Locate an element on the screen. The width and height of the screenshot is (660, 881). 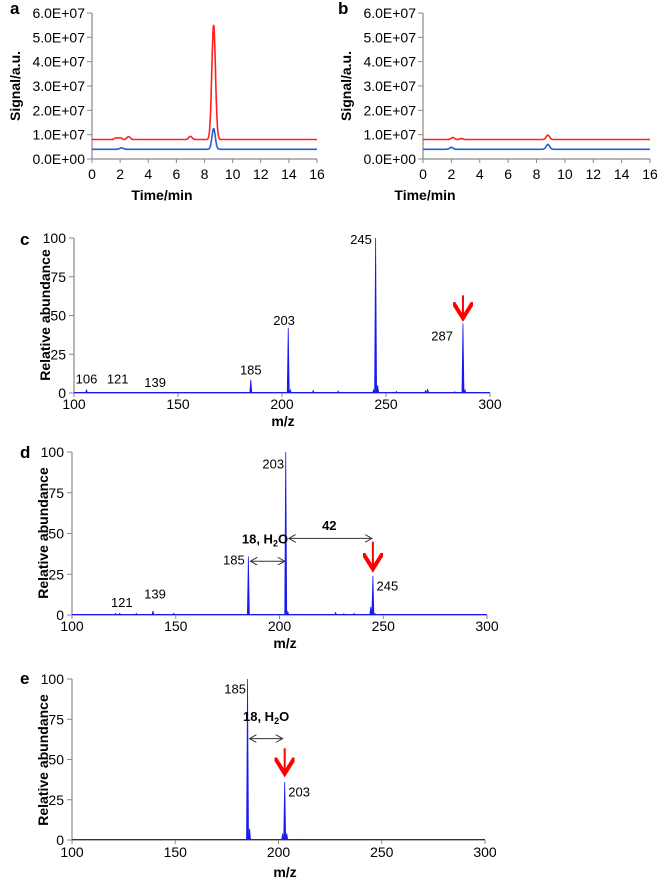
y-tick-label: 2.0E+07 is located at coordinates (58, 110).